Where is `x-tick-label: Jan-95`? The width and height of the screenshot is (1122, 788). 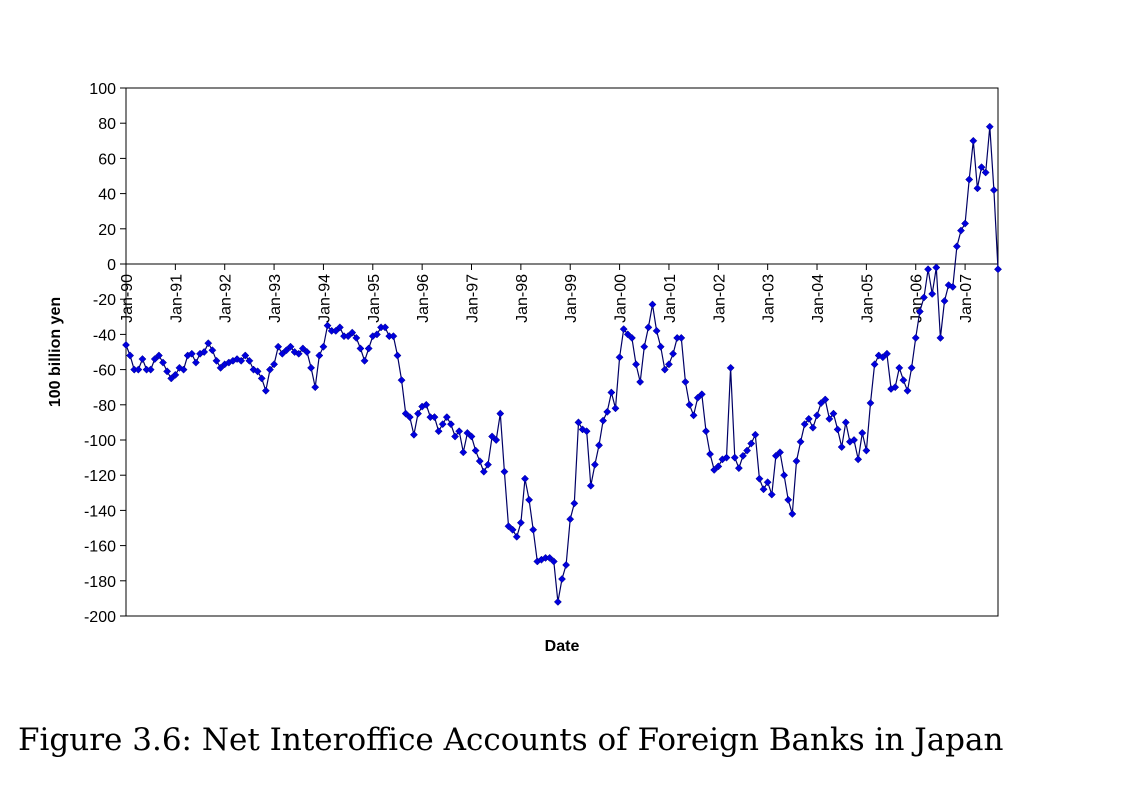 x-tick-label: Jan-95 is located at coordinates (374, 298).